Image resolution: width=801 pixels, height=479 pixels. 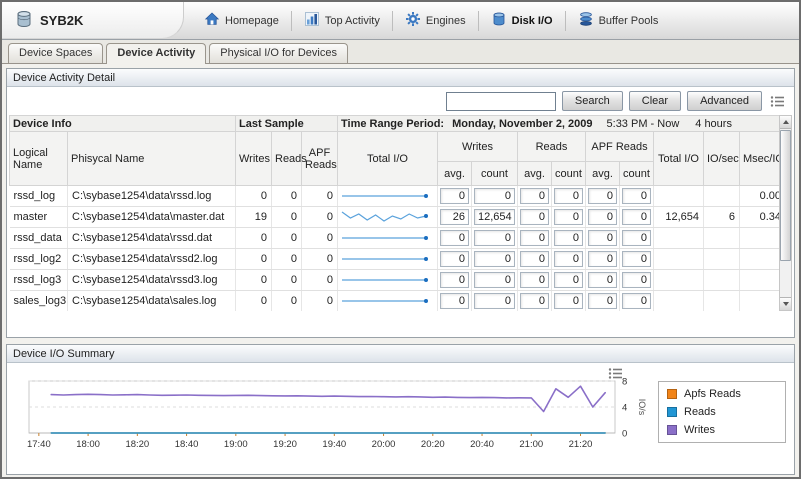 What do you see at coordinates (522, 20) in the screenshot?
I see `nav-item-disk-io: Disk I/O` at bounding box center [522, 20].